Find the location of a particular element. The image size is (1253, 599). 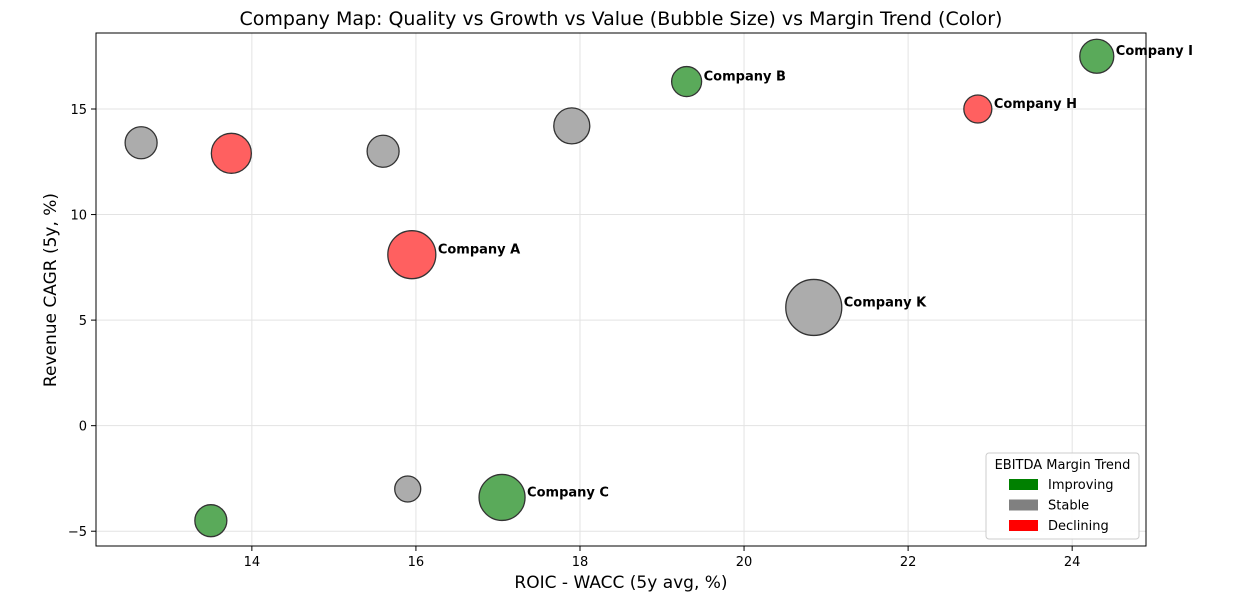

x-tick-label: 16 is located at coordinates (416, 562).